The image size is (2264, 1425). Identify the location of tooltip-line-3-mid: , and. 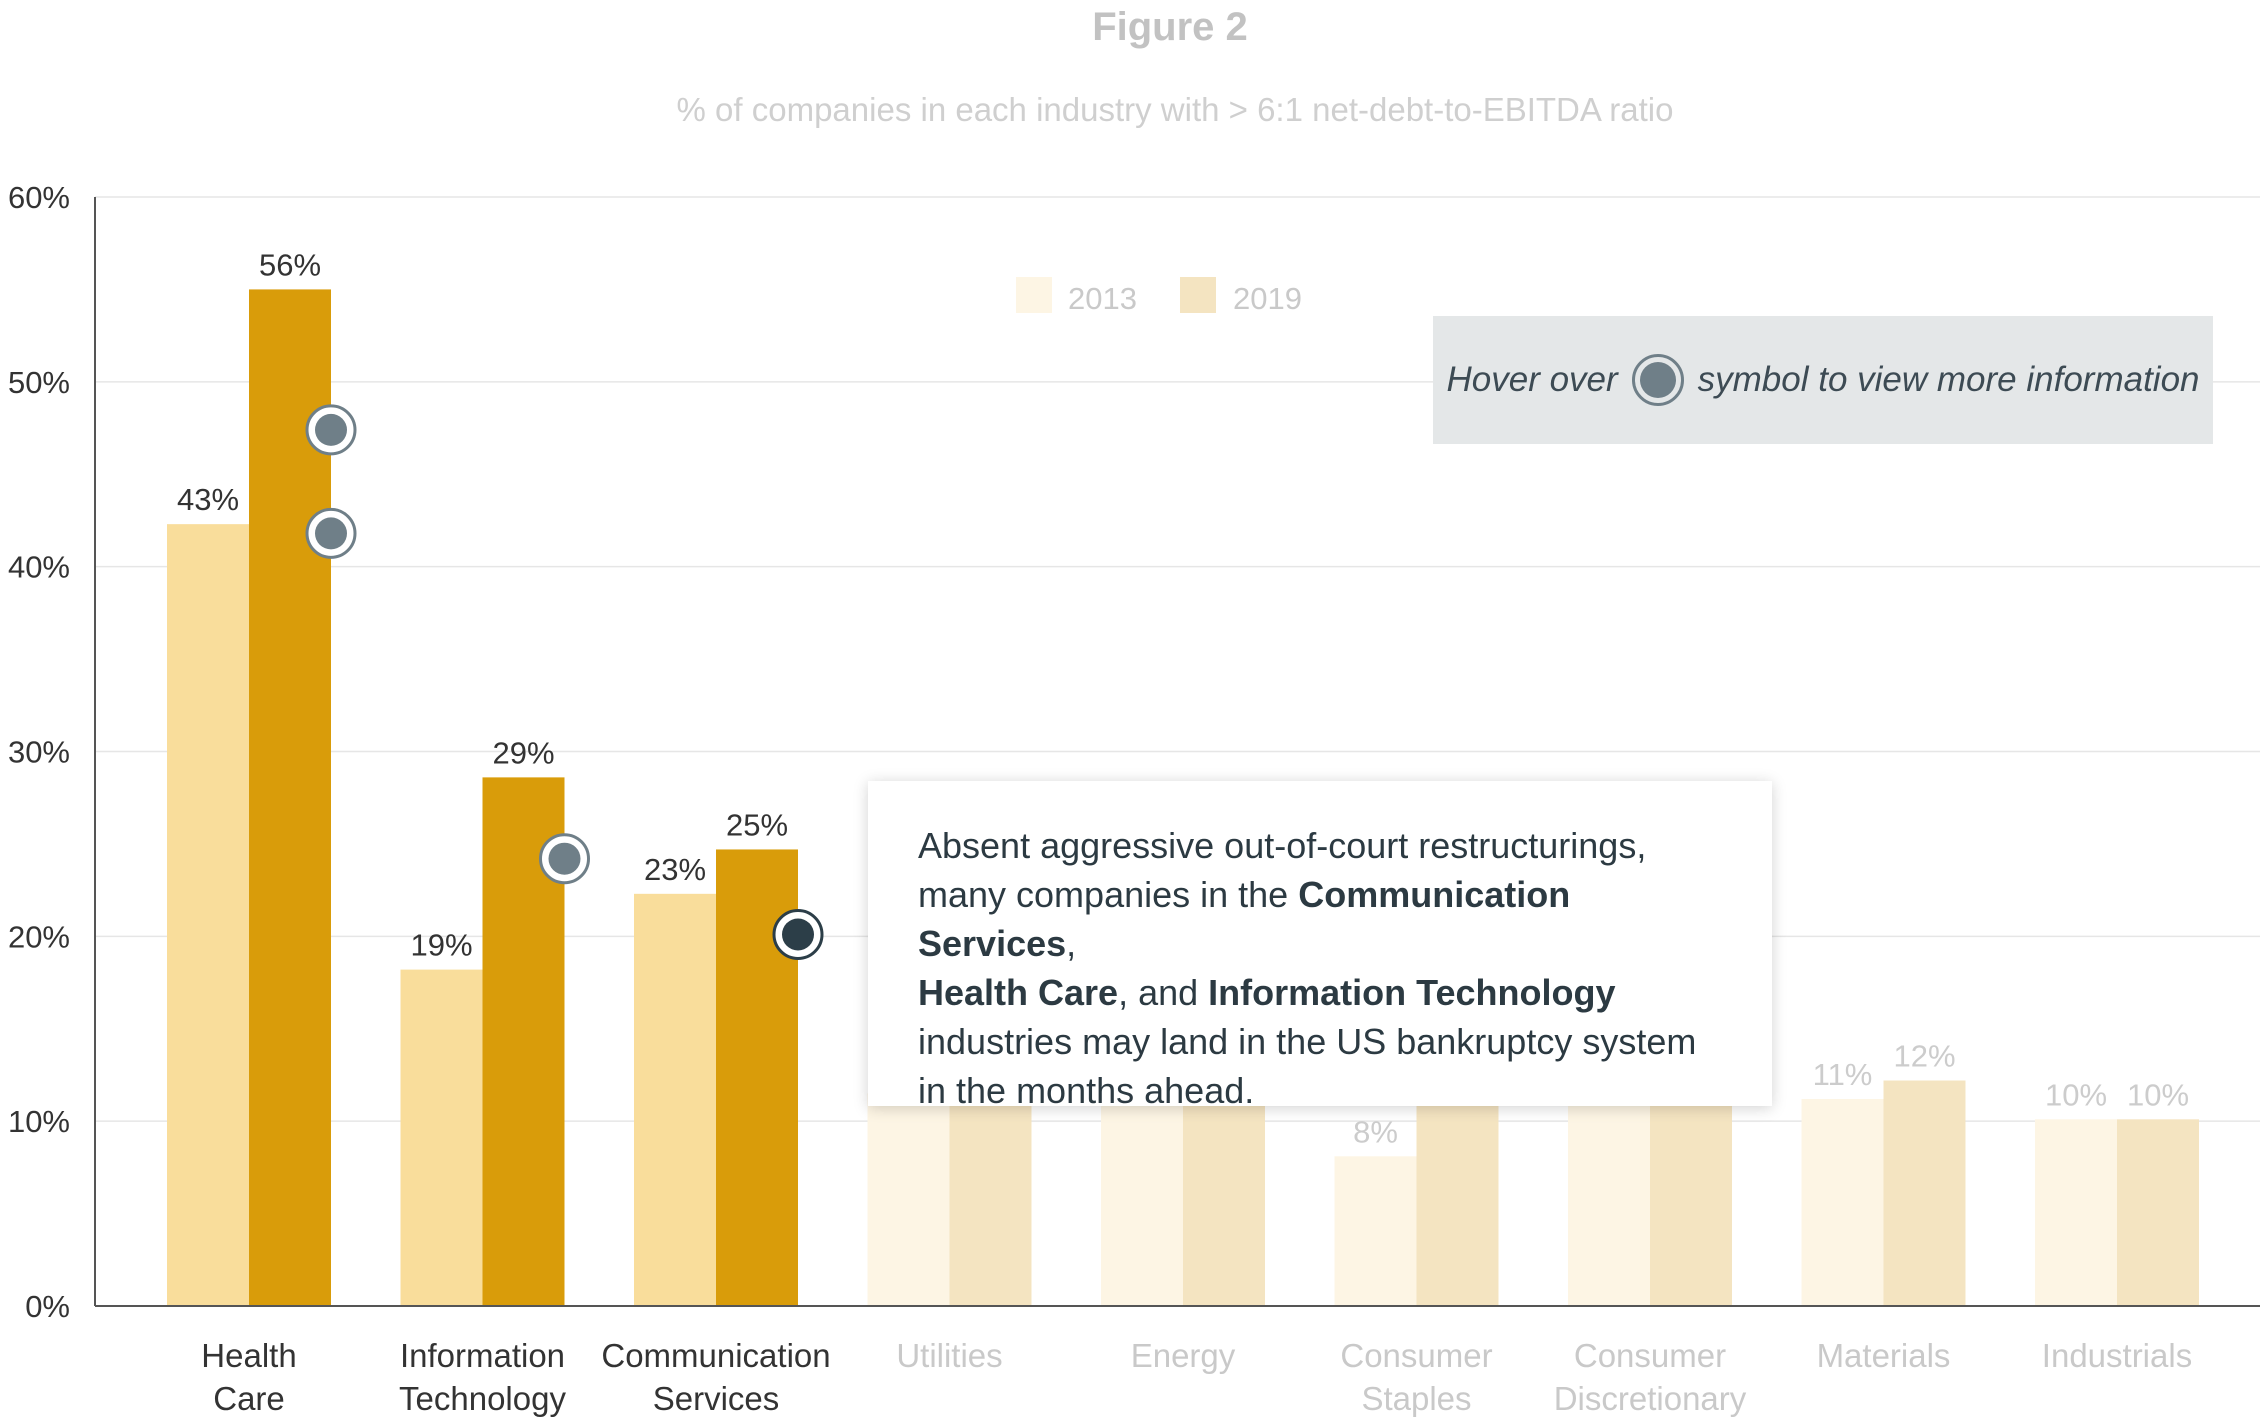
(1163, 992).